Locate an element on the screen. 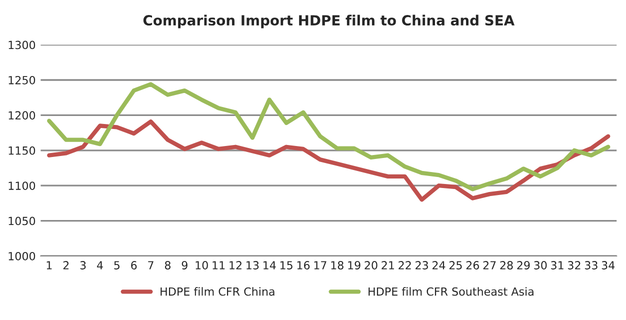 This screenshot has height=320, width=626. x-tick-label: 5 is located at coordinates (117, 265).